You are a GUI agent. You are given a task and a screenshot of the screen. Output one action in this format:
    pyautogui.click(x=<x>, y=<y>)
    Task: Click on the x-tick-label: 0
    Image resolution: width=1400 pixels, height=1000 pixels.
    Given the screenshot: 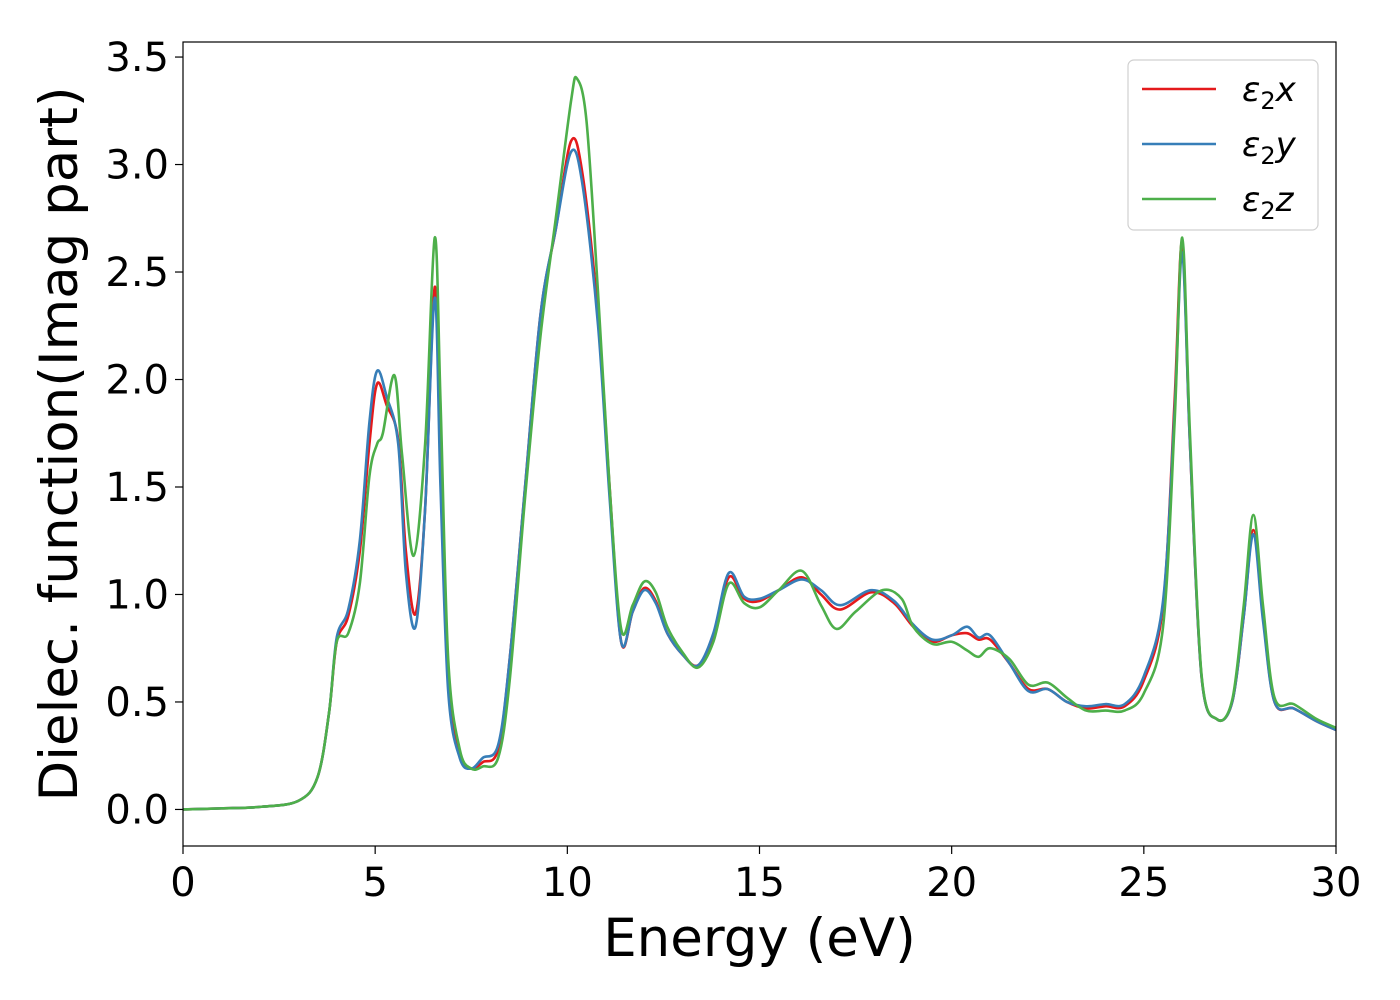 What is the action you would take?
    pyautogui.click(x=182, y=883)
    